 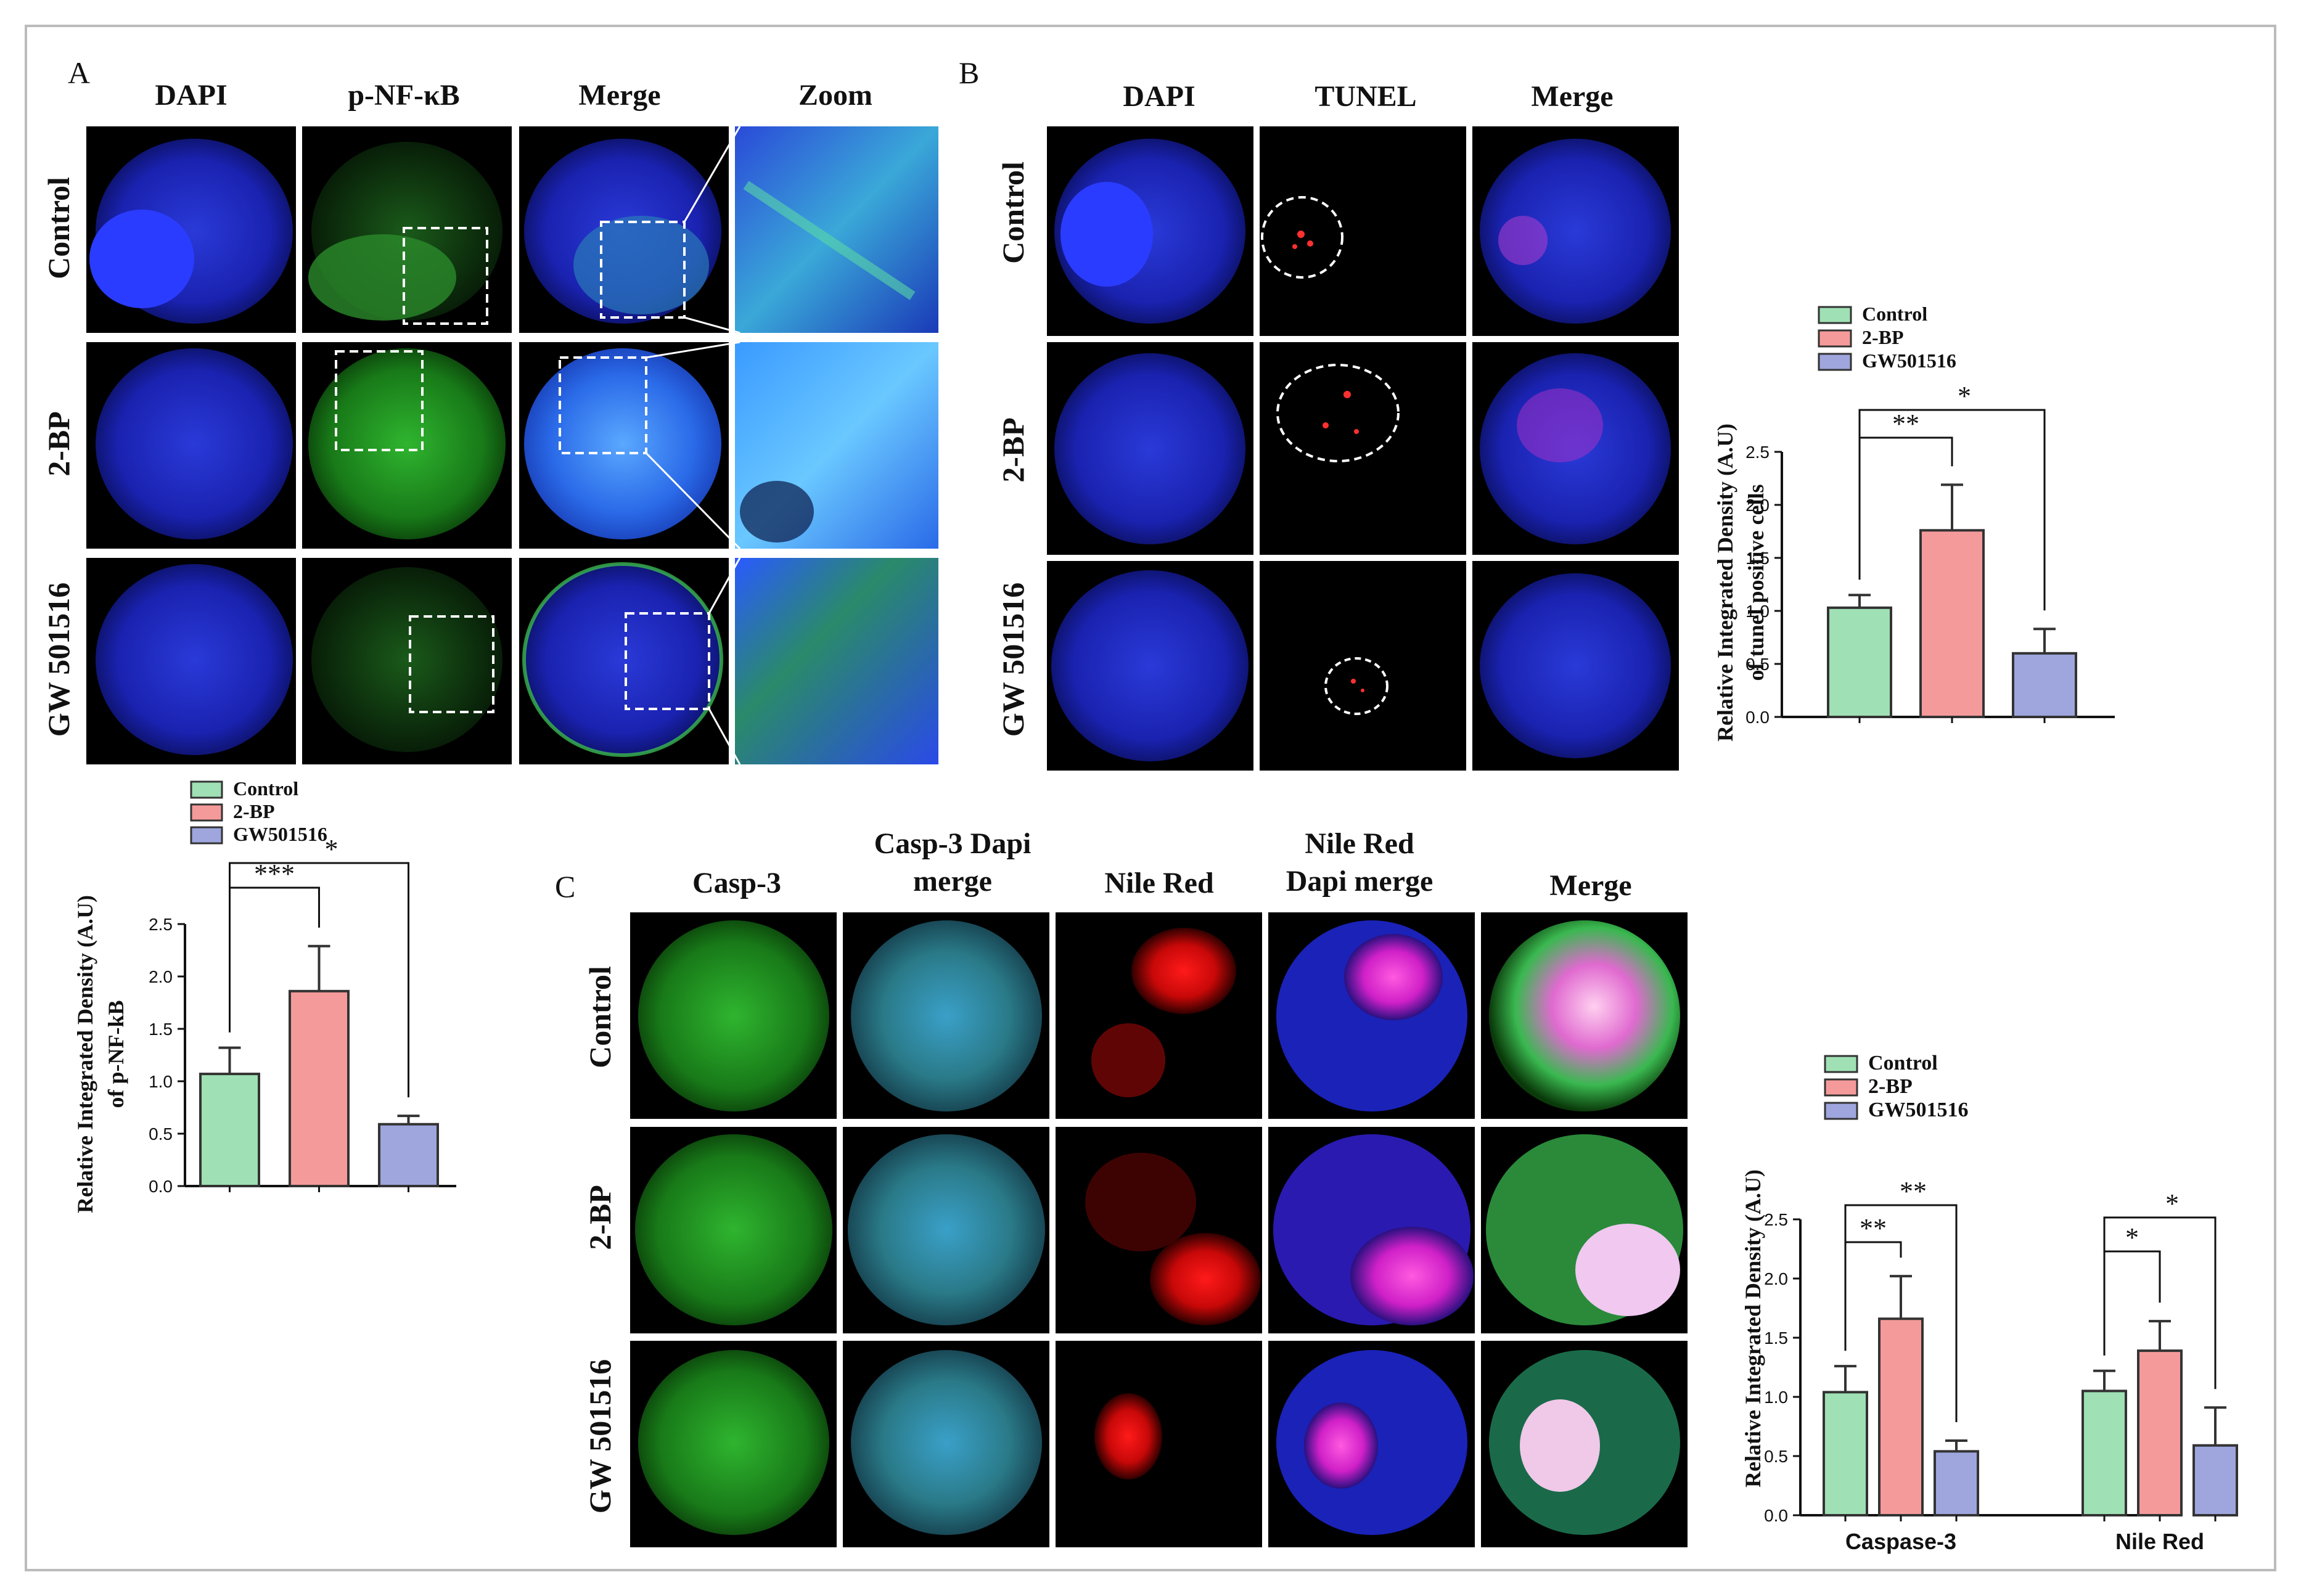 What do you see at coordinates (1159, 883) in the screenshot?
I see `panel-c-col-3: Nile Red` at bounding box center [1159, 883].